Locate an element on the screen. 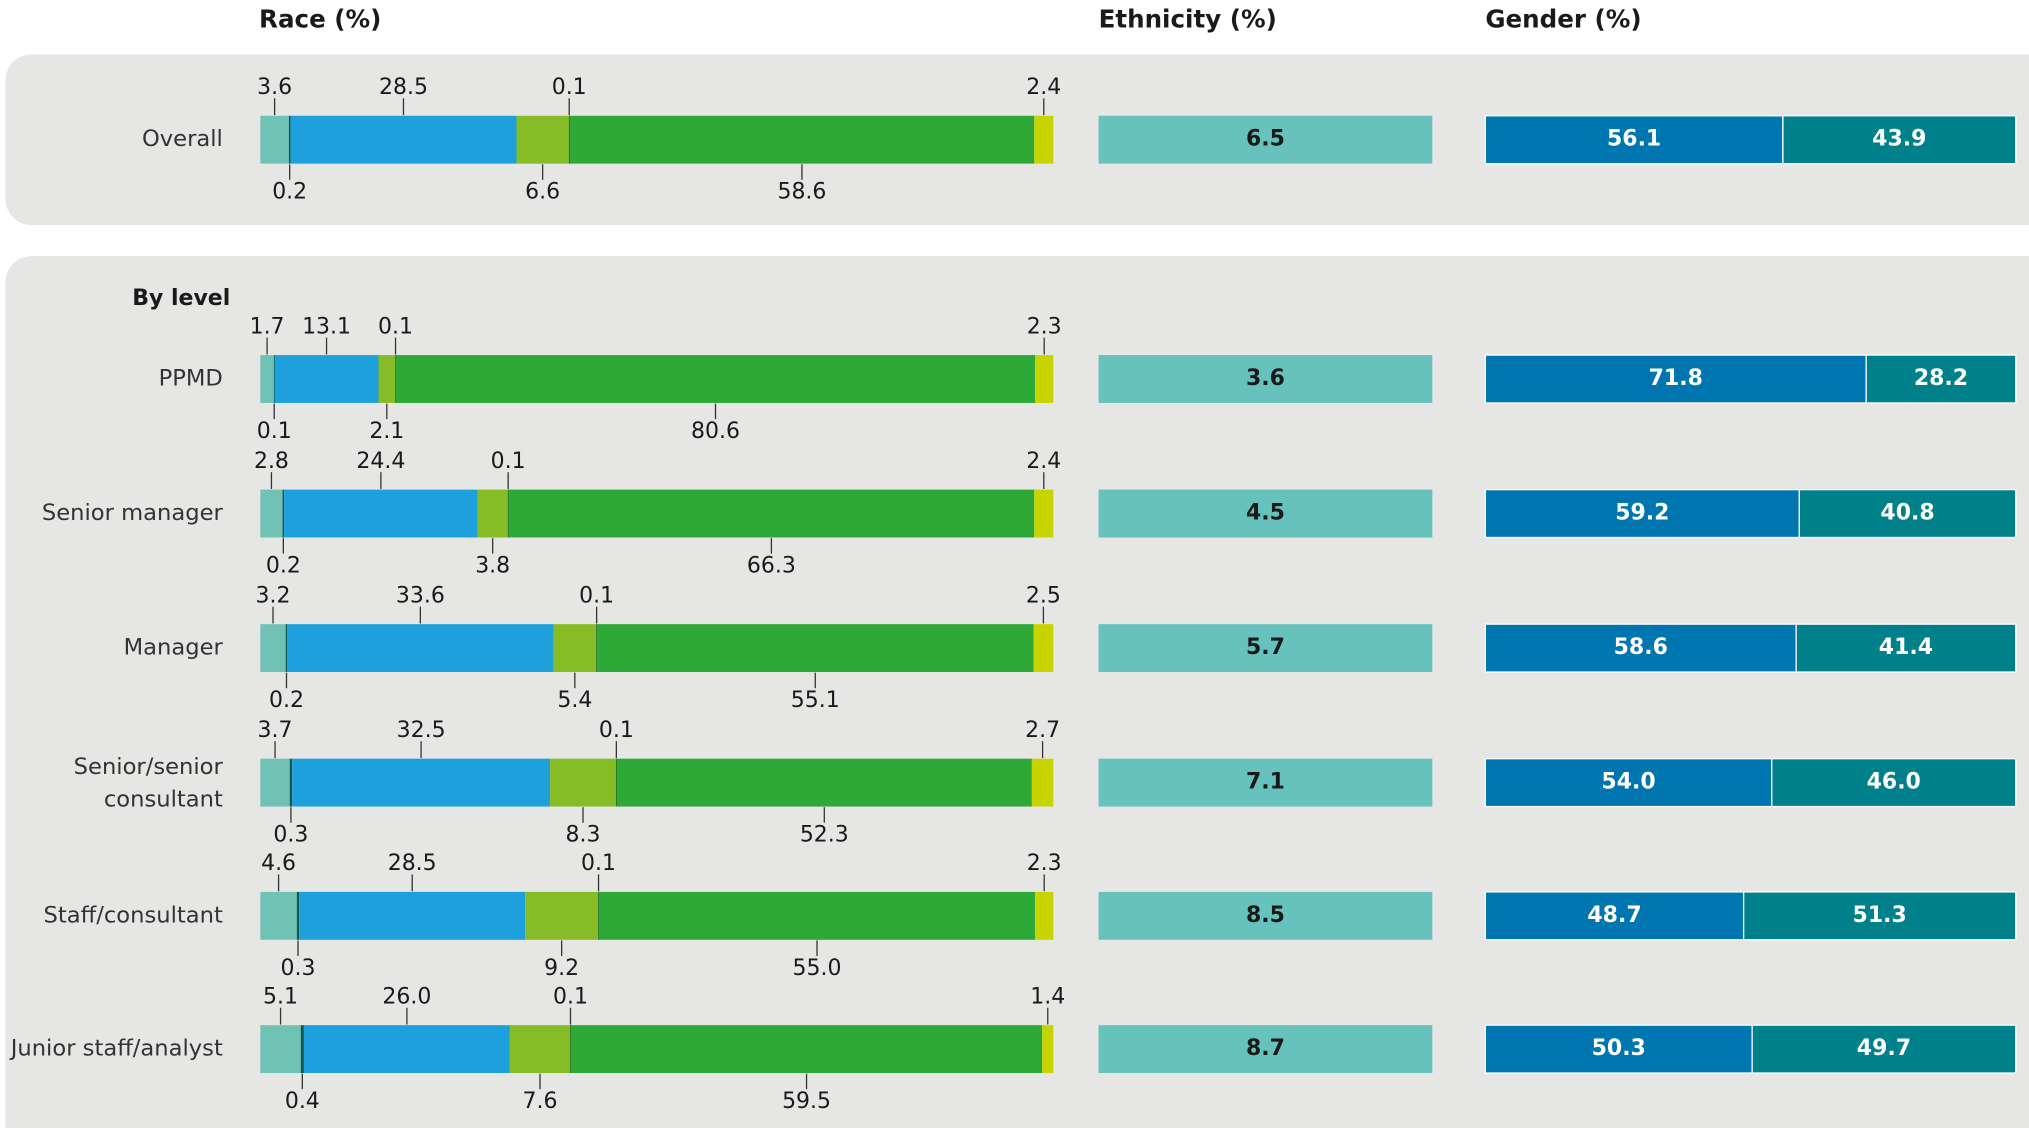  gender-value-label: 59.2 is located at coordinates (1642, 513).